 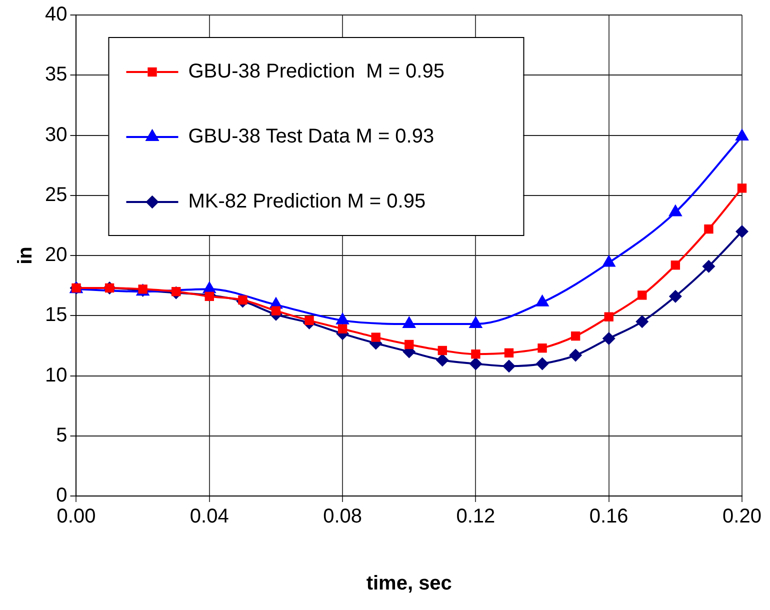 I want to click on y-tick-label: 0, so click(x=62, y=495).